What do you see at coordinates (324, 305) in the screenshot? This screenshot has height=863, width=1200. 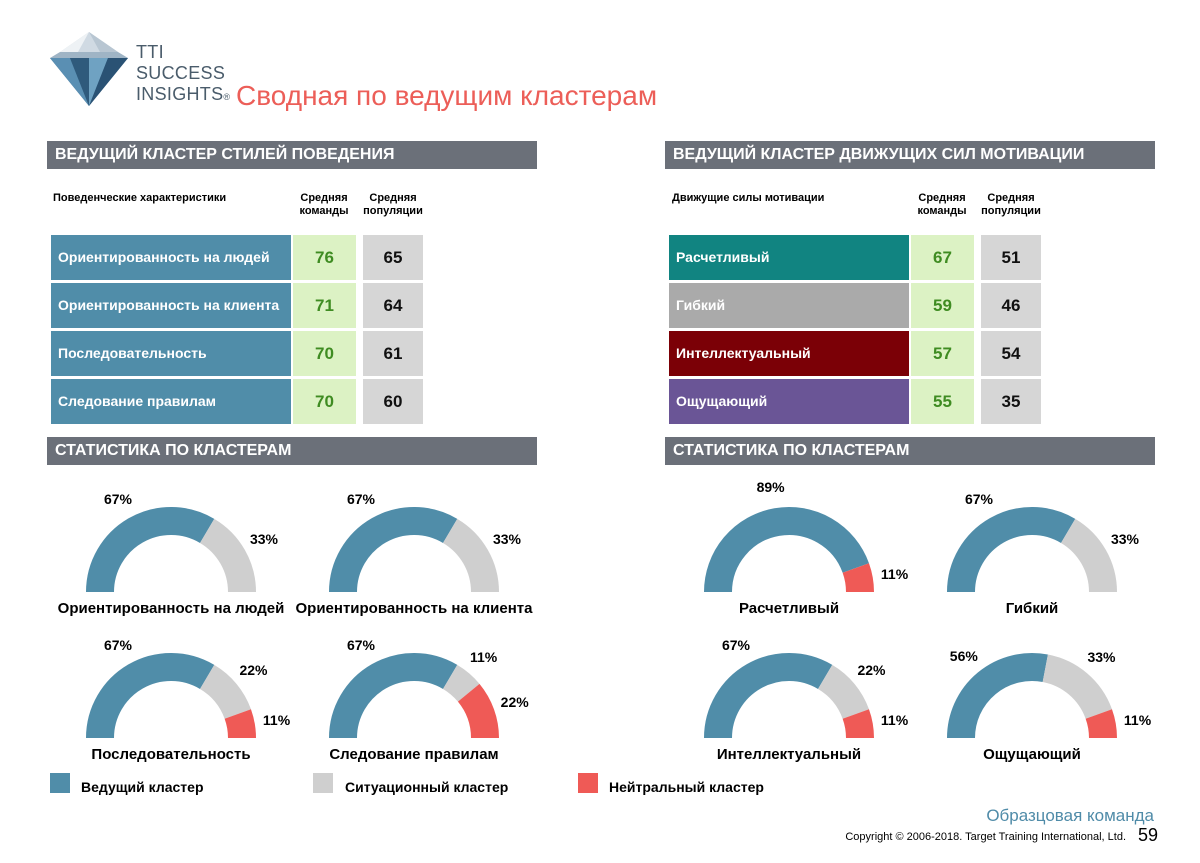 I see `behavior-team-value: 71` at bounding box center [324, 305].